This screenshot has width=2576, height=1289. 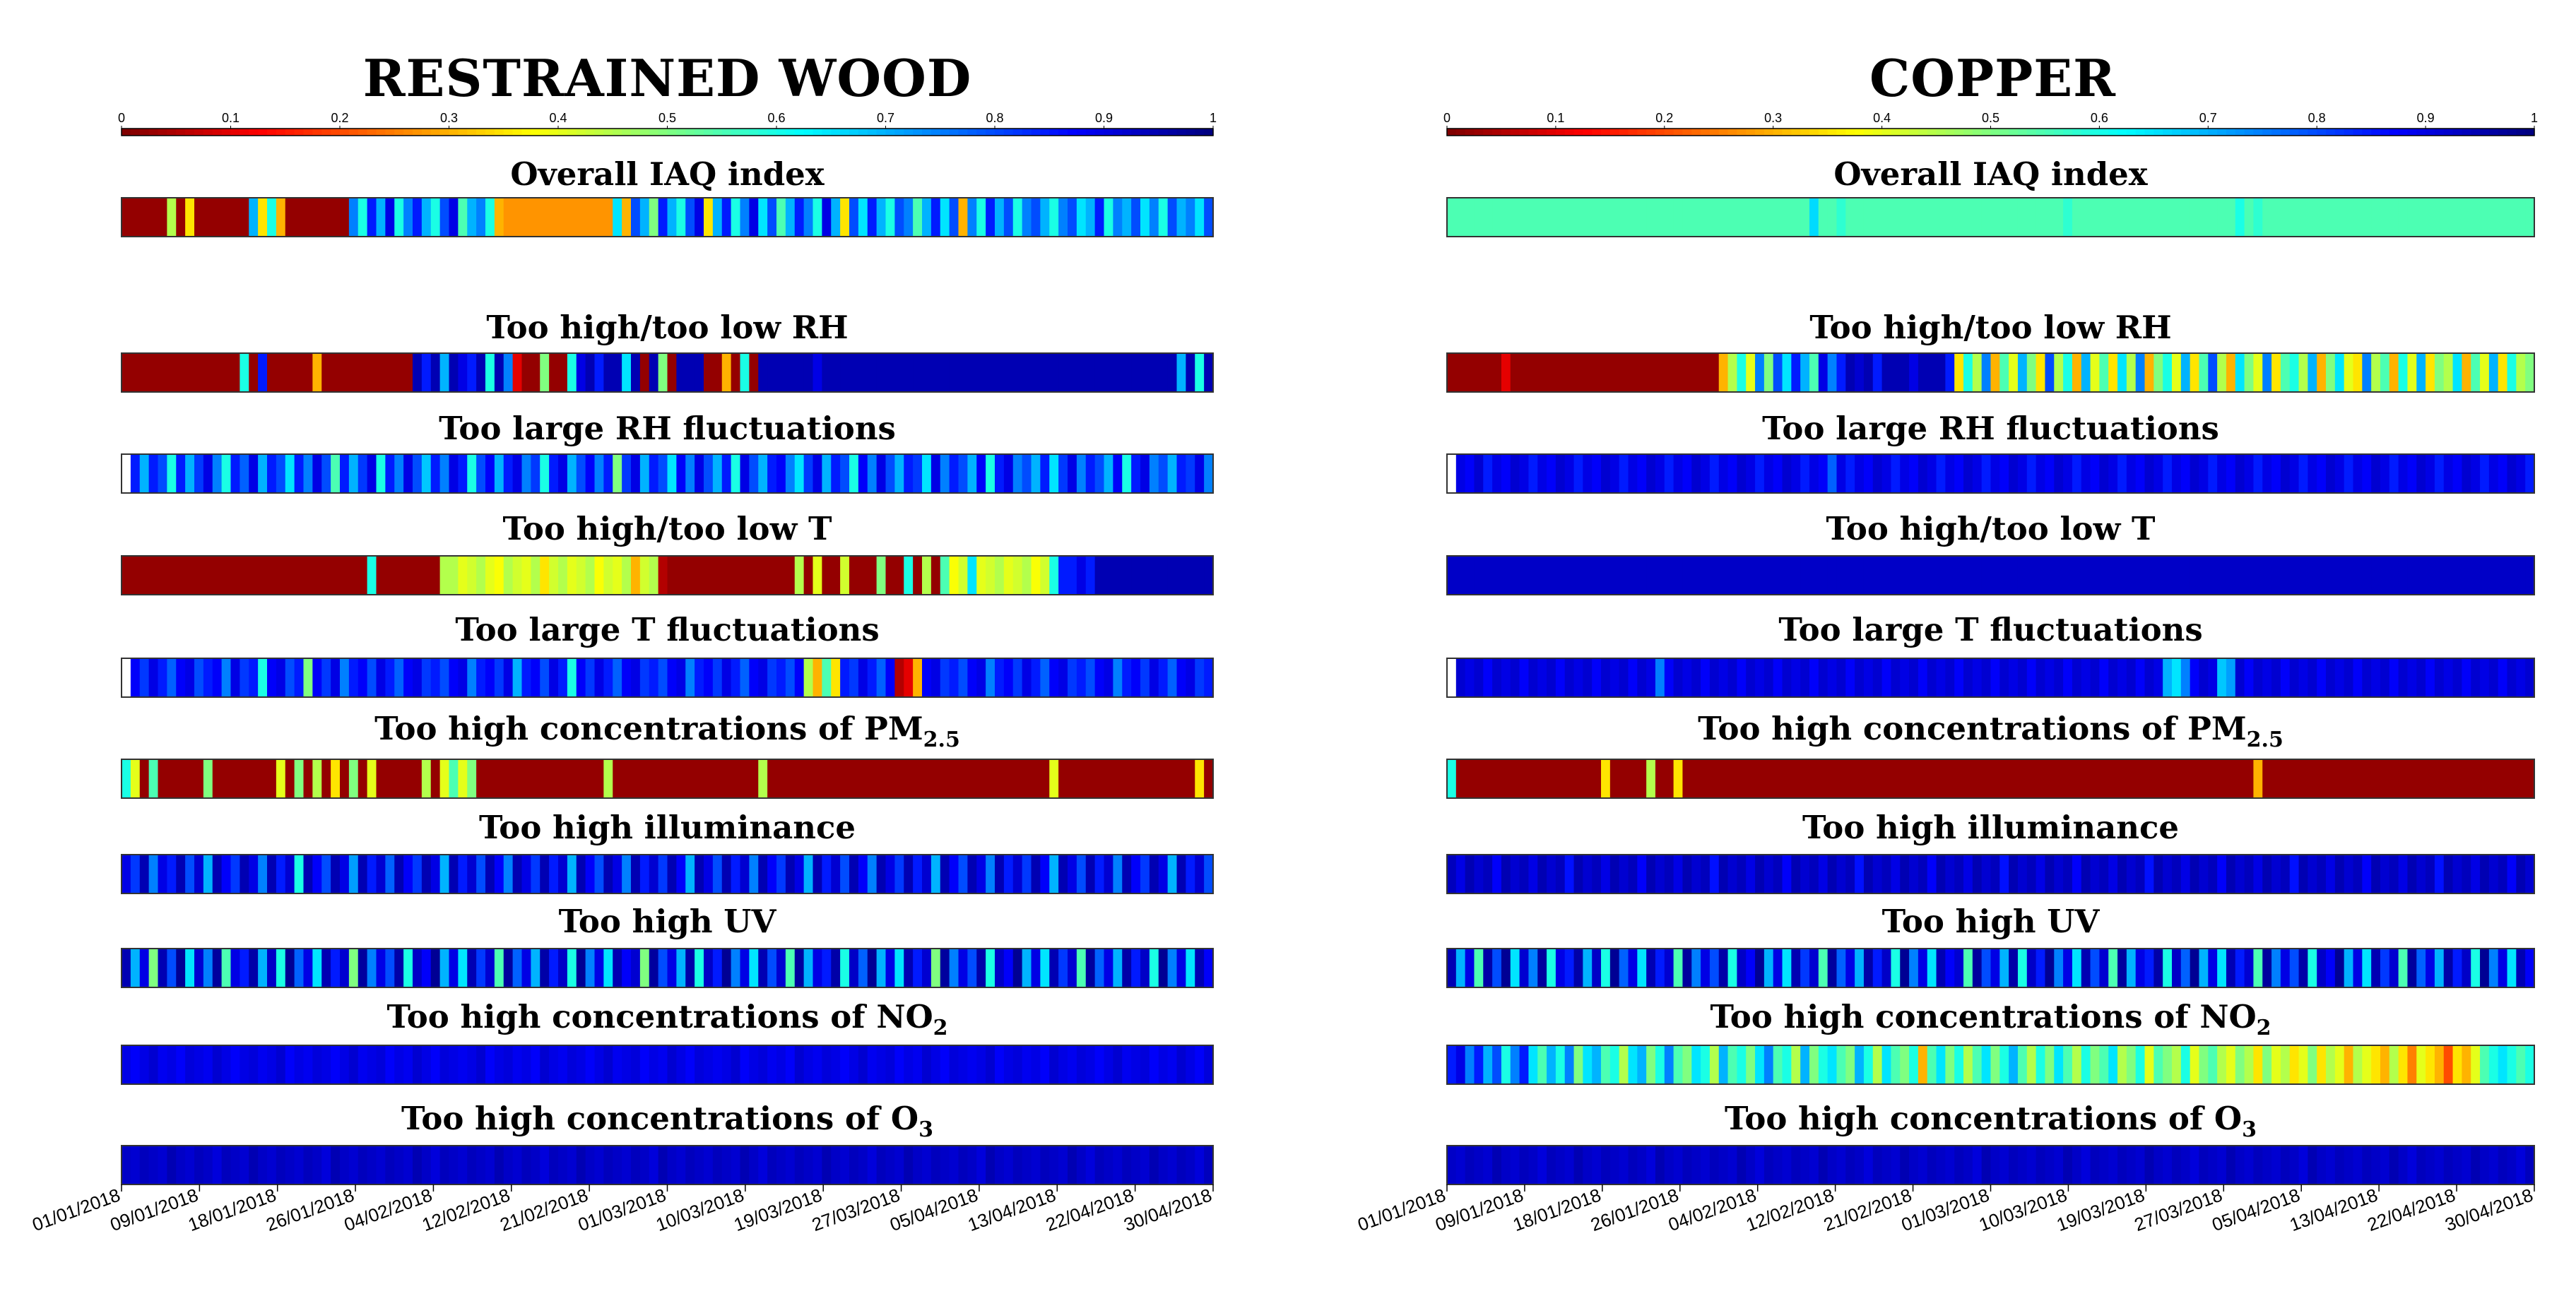 I want to click on colorbar-tick-label: 0.5, so click(x=1990, y=118).